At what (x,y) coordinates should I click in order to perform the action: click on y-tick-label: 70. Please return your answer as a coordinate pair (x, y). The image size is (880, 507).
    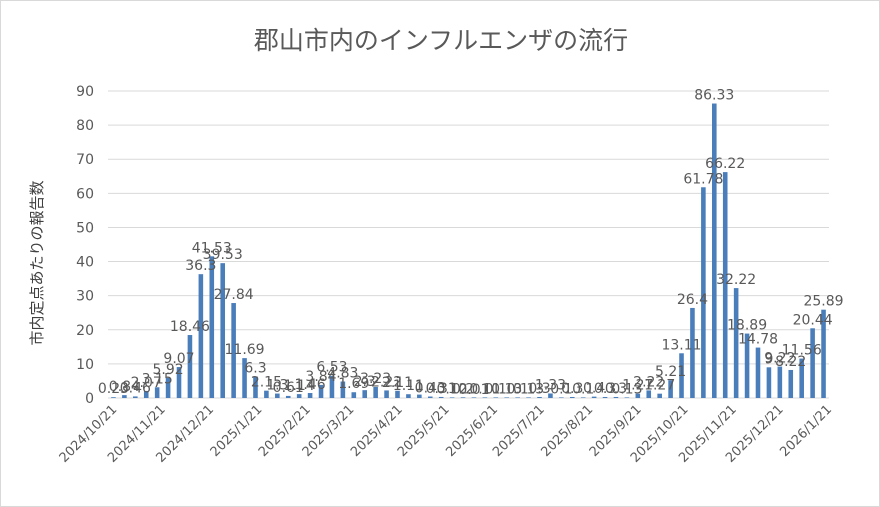
    Looking at the image, I should click on (85, 160).